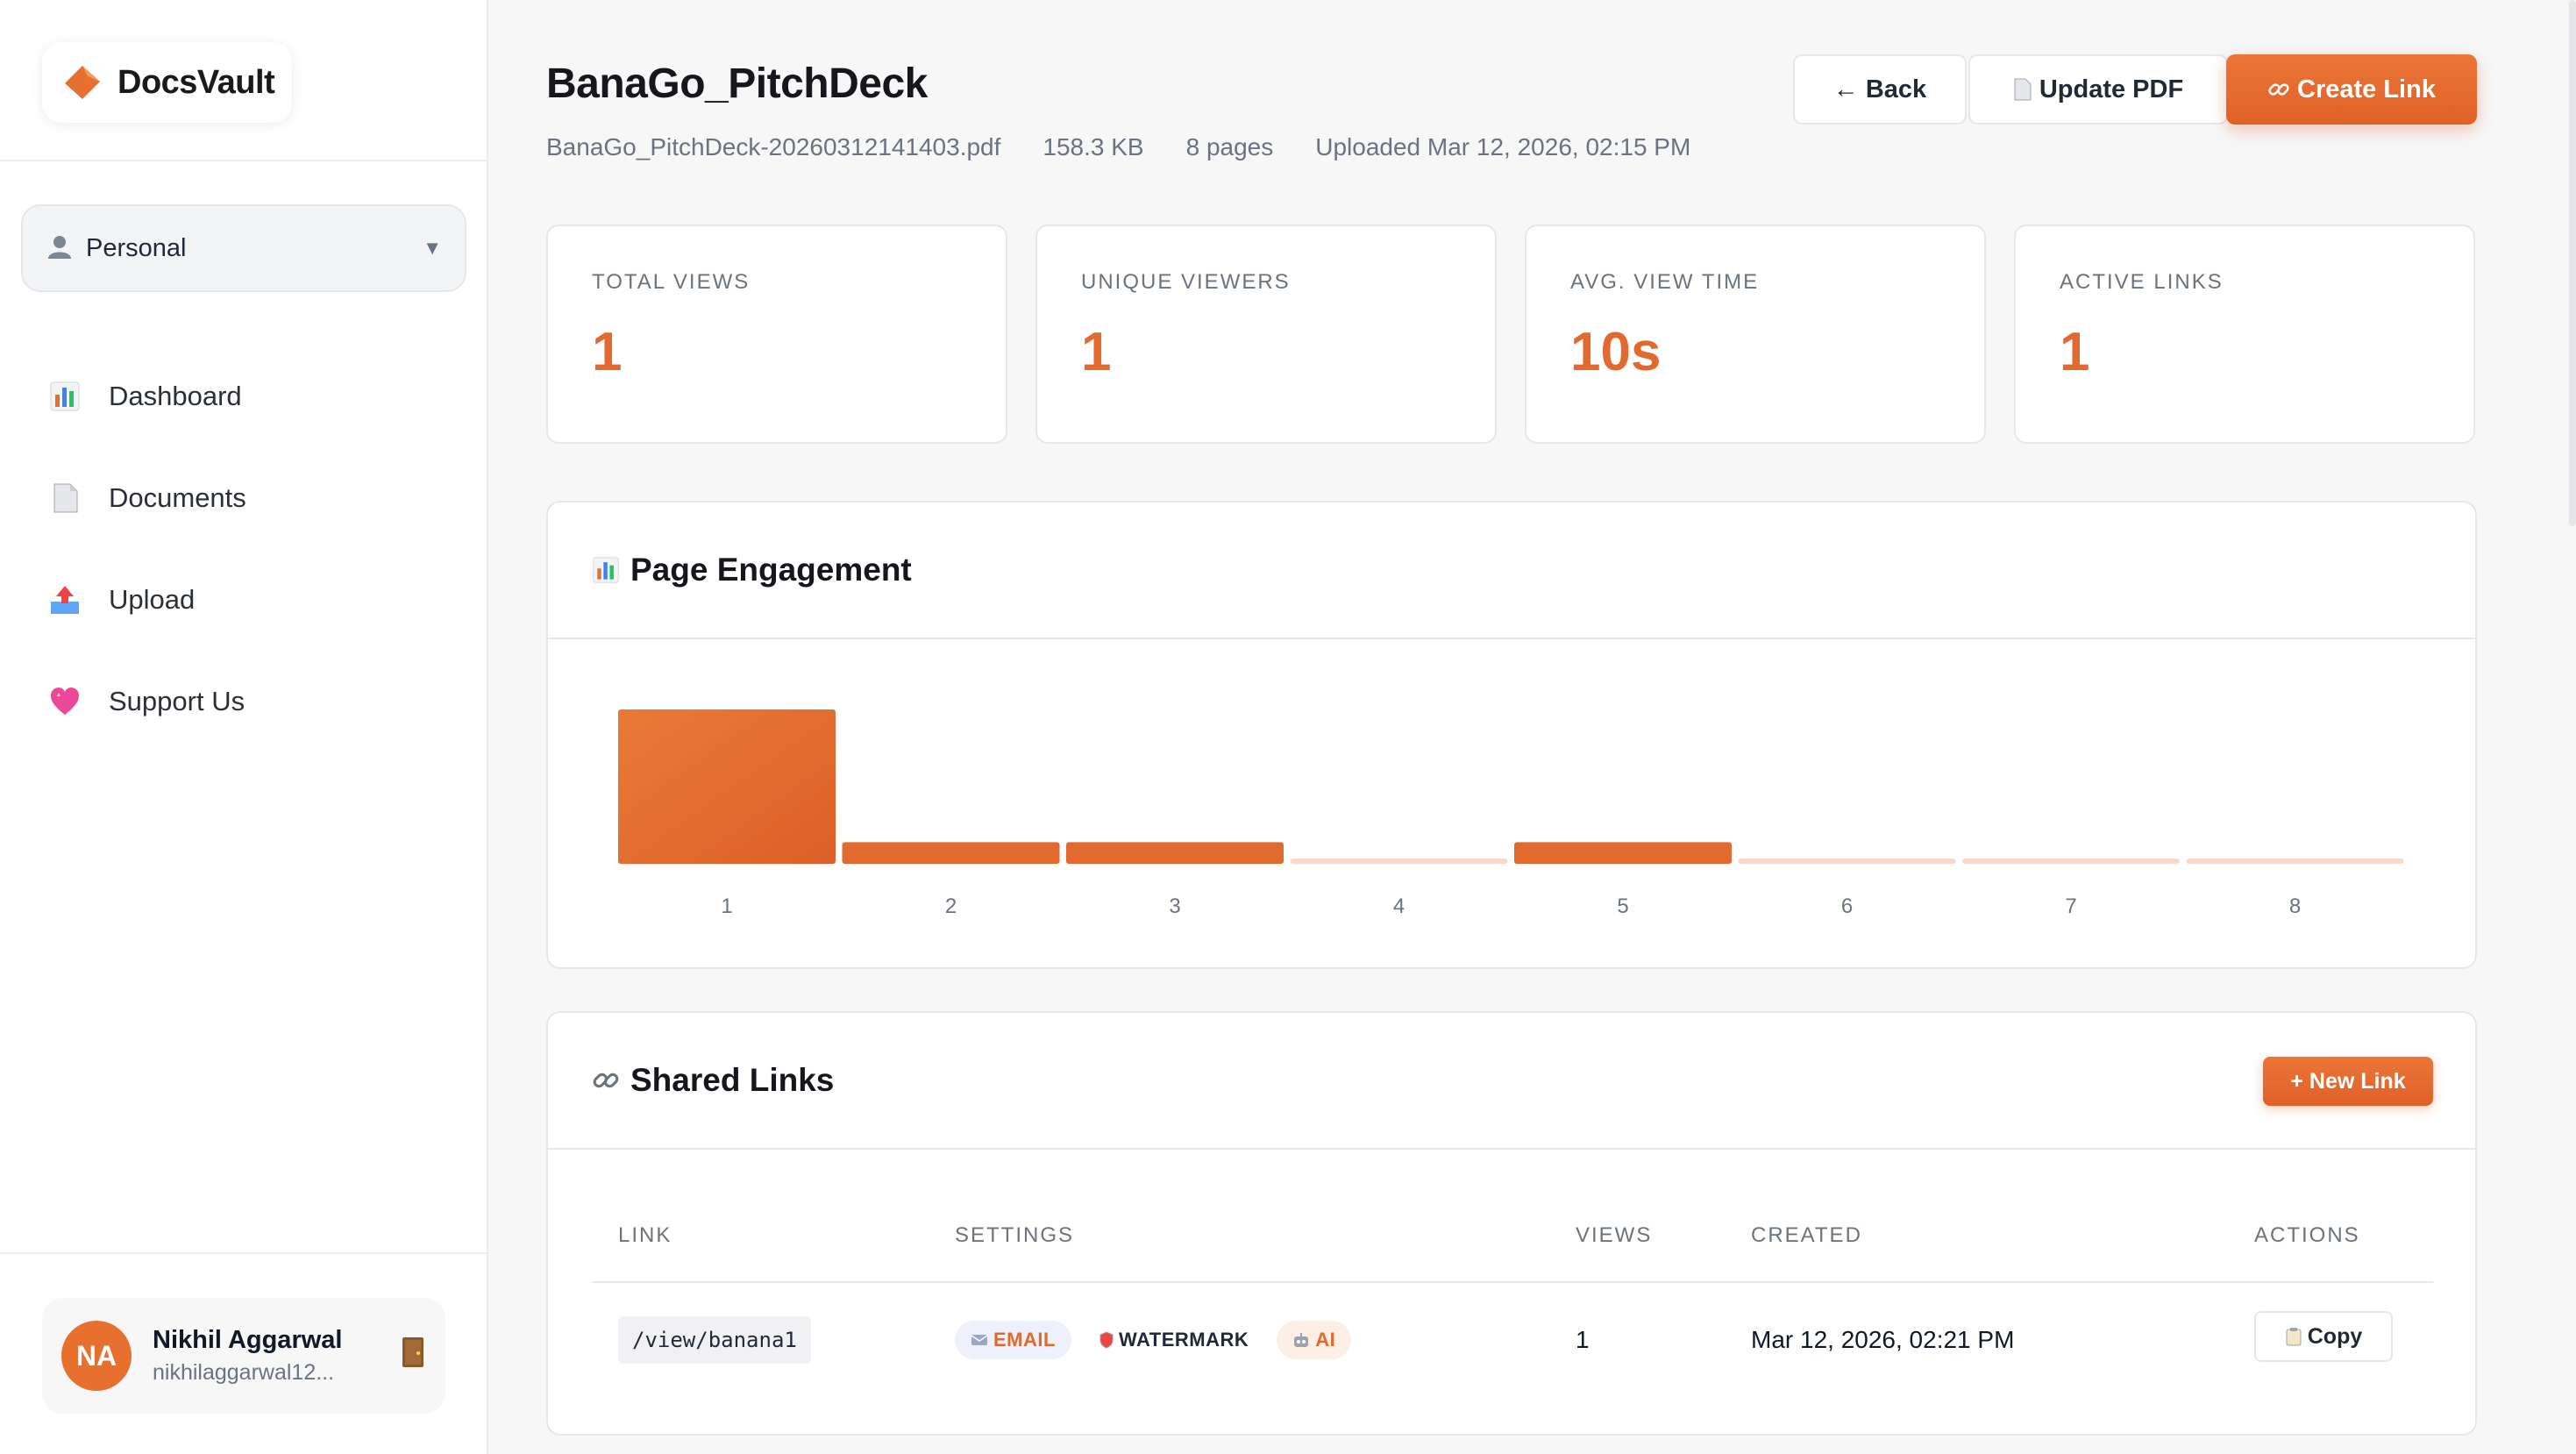 This screenshot has width=2576, height=1454. Describe the element at coordinates (177, 498) in the screenshot. I see `sidebar-item-label: Documents` at that location.